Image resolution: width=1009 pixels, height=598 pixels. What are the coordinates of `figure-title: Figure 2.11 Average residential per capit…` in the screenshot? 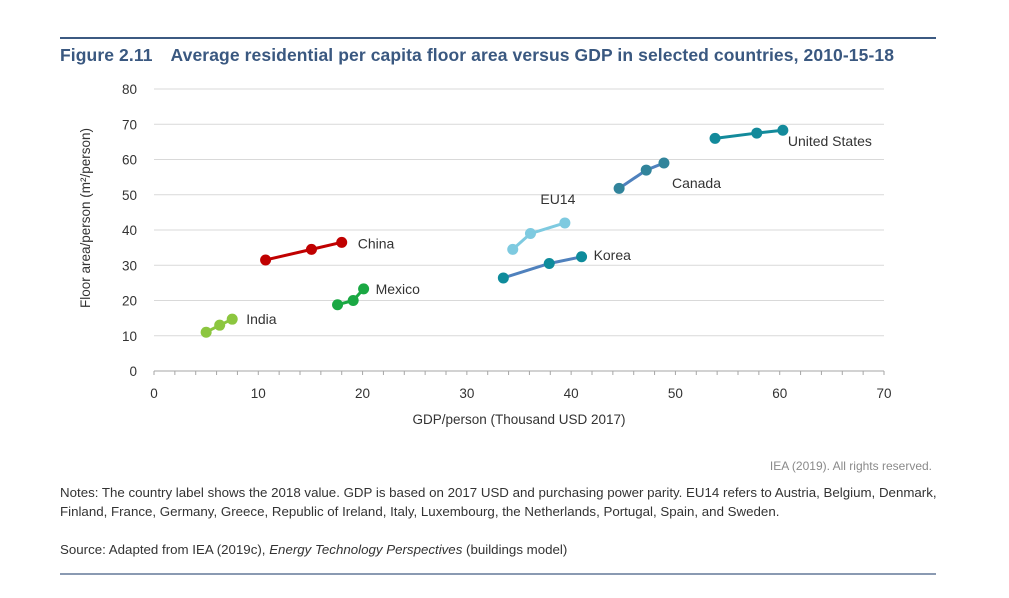 It's located at (477, 55).